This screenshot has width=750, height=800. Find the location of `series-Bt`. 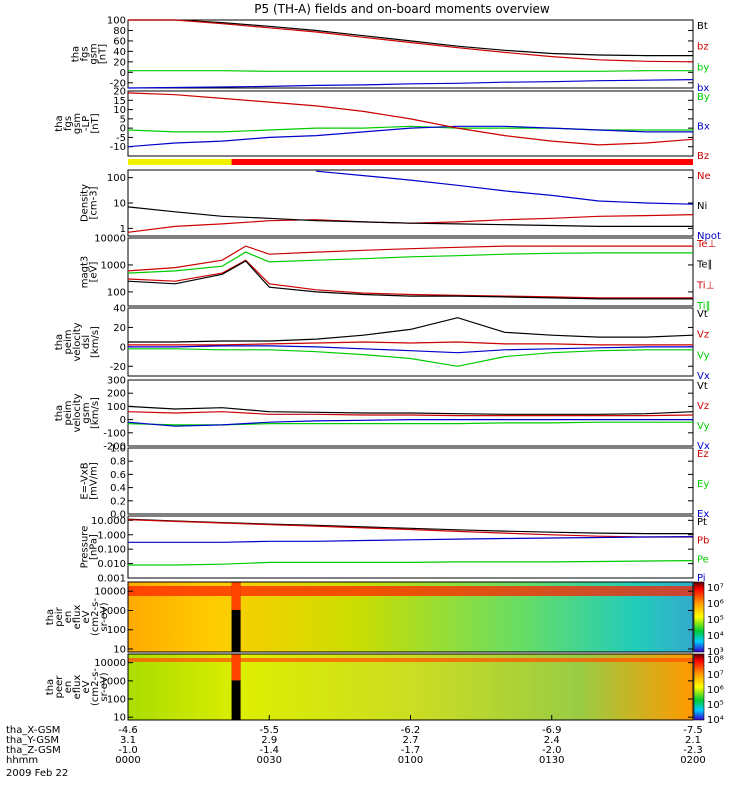

series-Bt is located at coordinates (410, 38).